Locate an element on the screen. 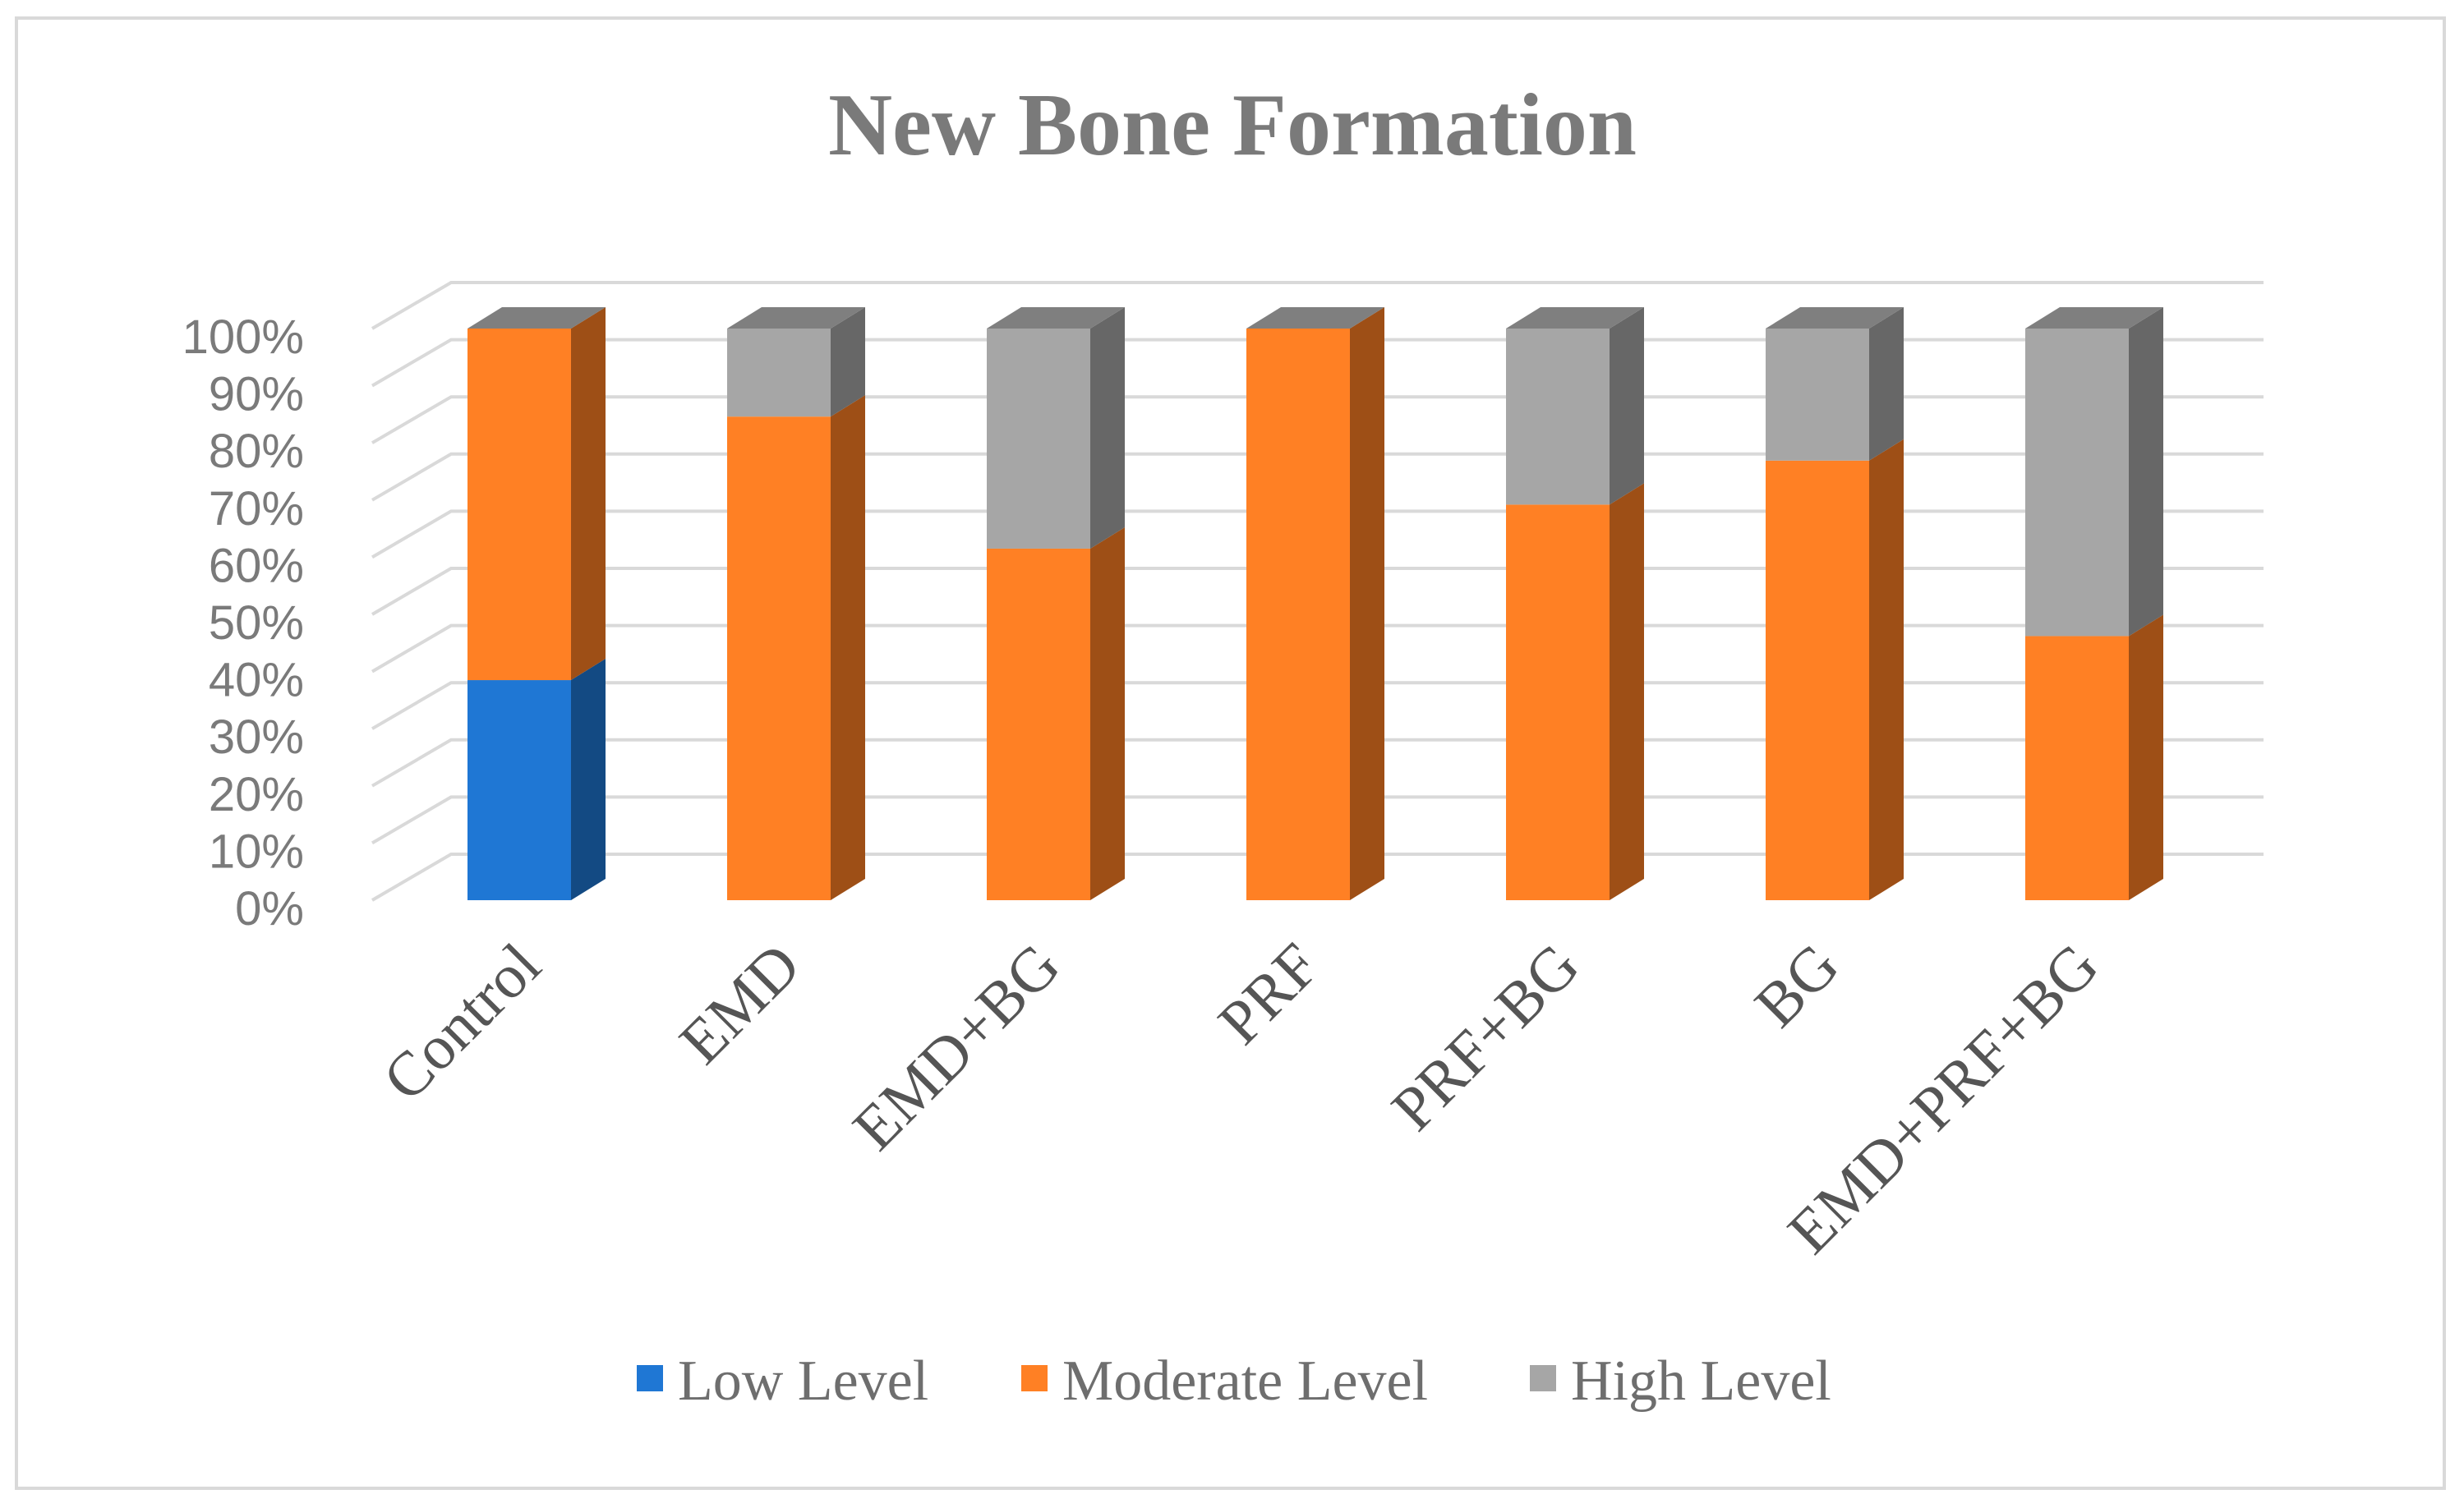 This screenshot has width=2464, height=1508. bar-top-Control is located at coordinates (536, 318).